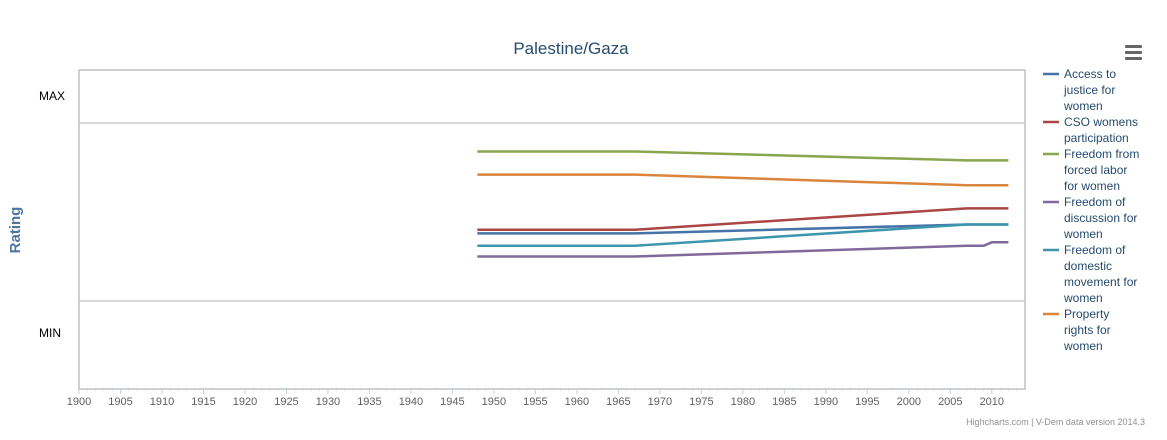 The width and height of the screenshot is (1167, 440). Describe the element at coordinates (328, 402) in the screenshot. I see `x-tick-label: 1930` at that location.